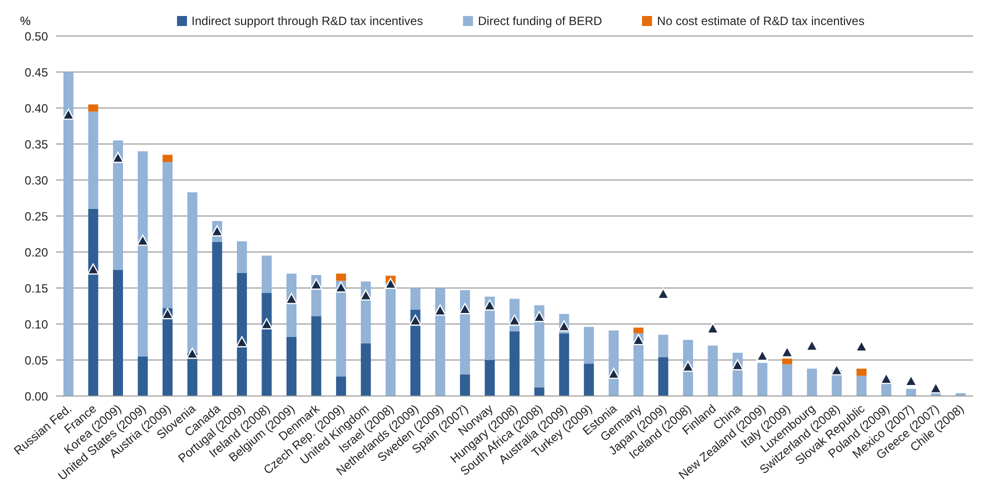 Image resolution: width=999 pixels, height=500 pixels. What do you see at coordinates (36, 288) in the screenshot?
I see `y-tick-label: 0.15` at bounding box center [36, 288].